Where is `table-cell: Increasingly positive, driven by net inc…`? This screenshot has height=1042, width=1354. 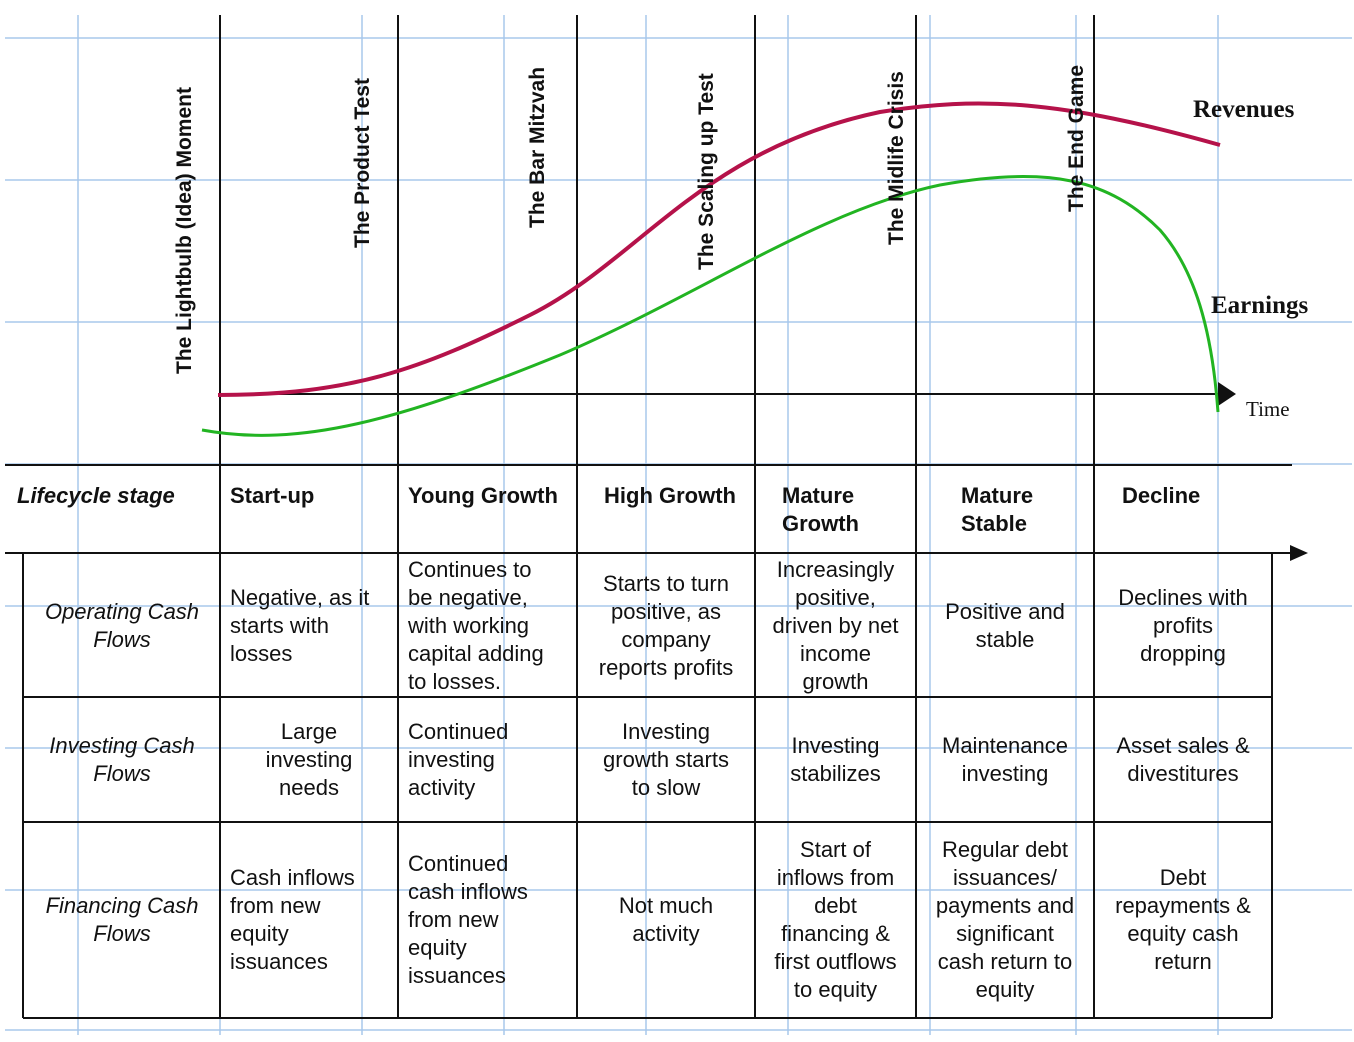
table-cell: Increasingly positive, driven by net inc… is located at coordinates (835, 625).